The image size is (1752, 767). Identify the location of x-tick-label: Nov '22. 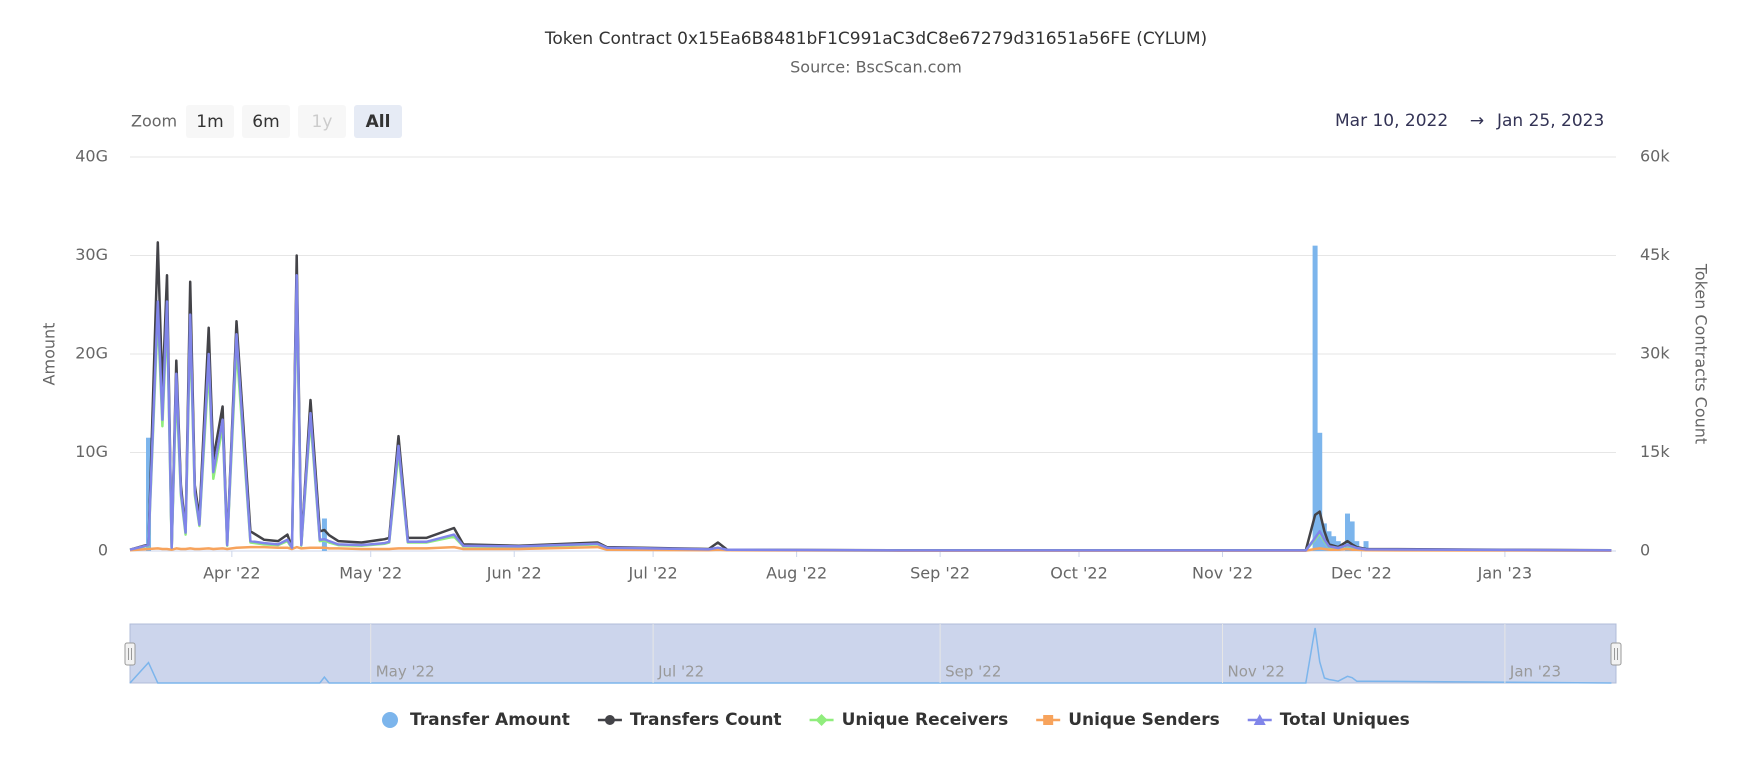
(1222, 573).